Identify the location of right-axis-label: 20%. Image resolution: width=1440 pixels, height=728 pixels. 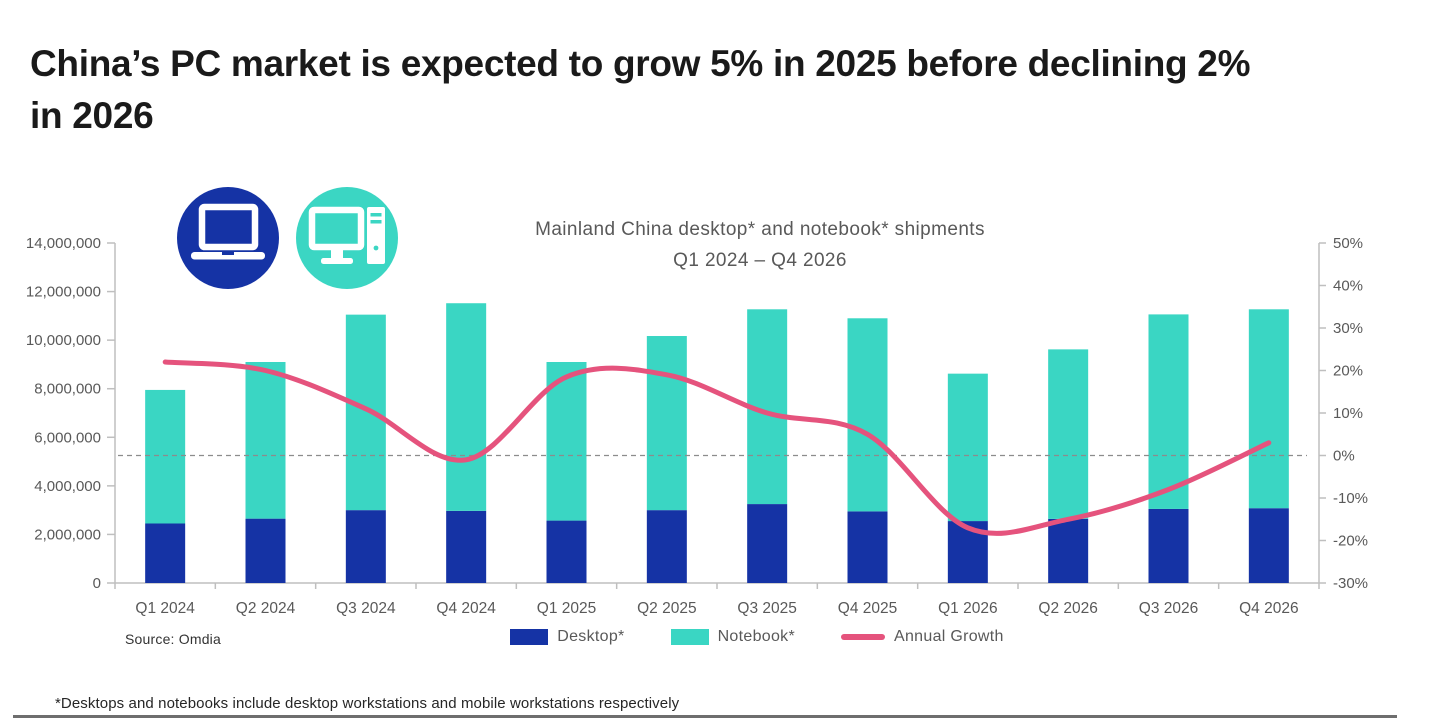
(1348, 371).